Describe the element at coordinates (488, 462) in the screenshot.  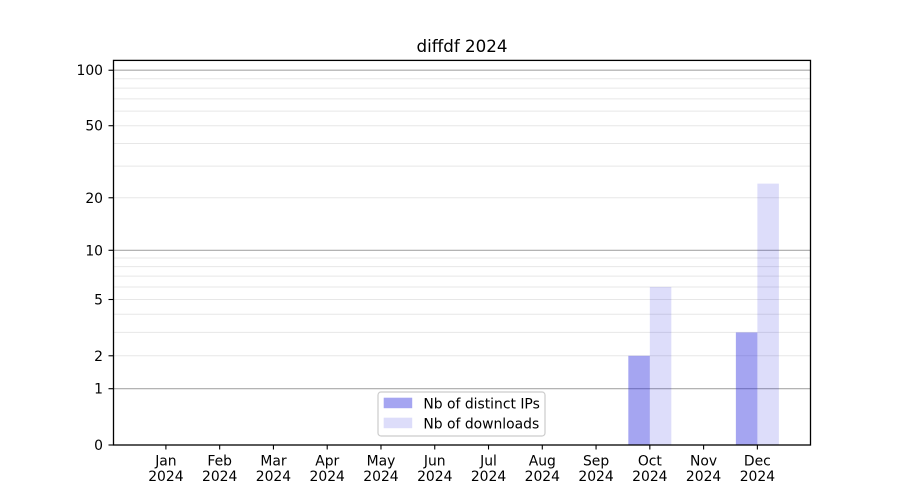
I see `x-tick-label-month: Jul` at that location.